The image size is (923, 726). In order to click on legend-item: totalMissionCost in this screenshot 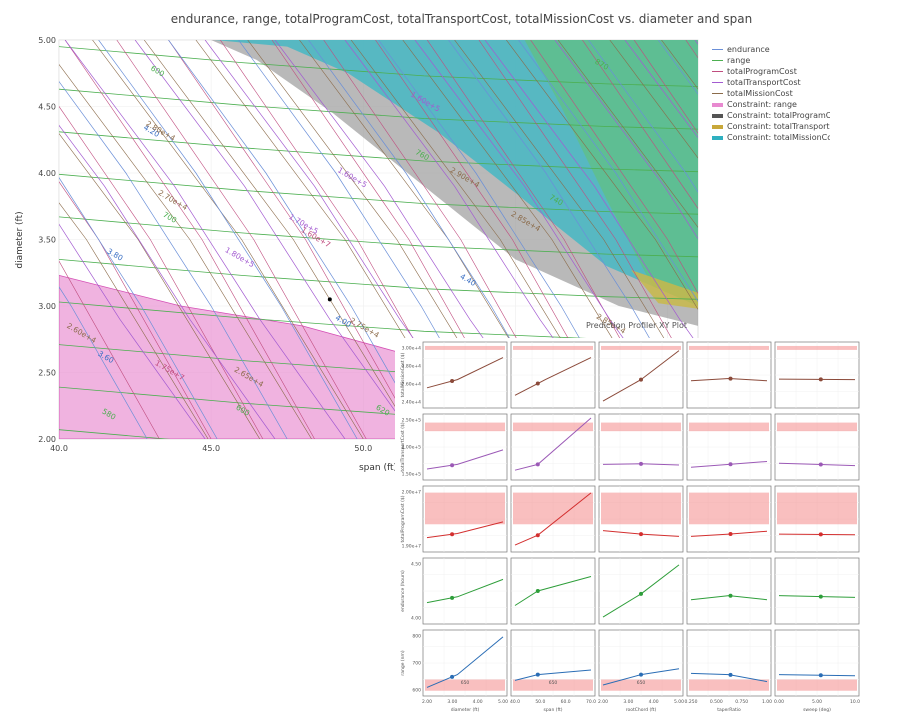, I will do `click(771, 93)`.